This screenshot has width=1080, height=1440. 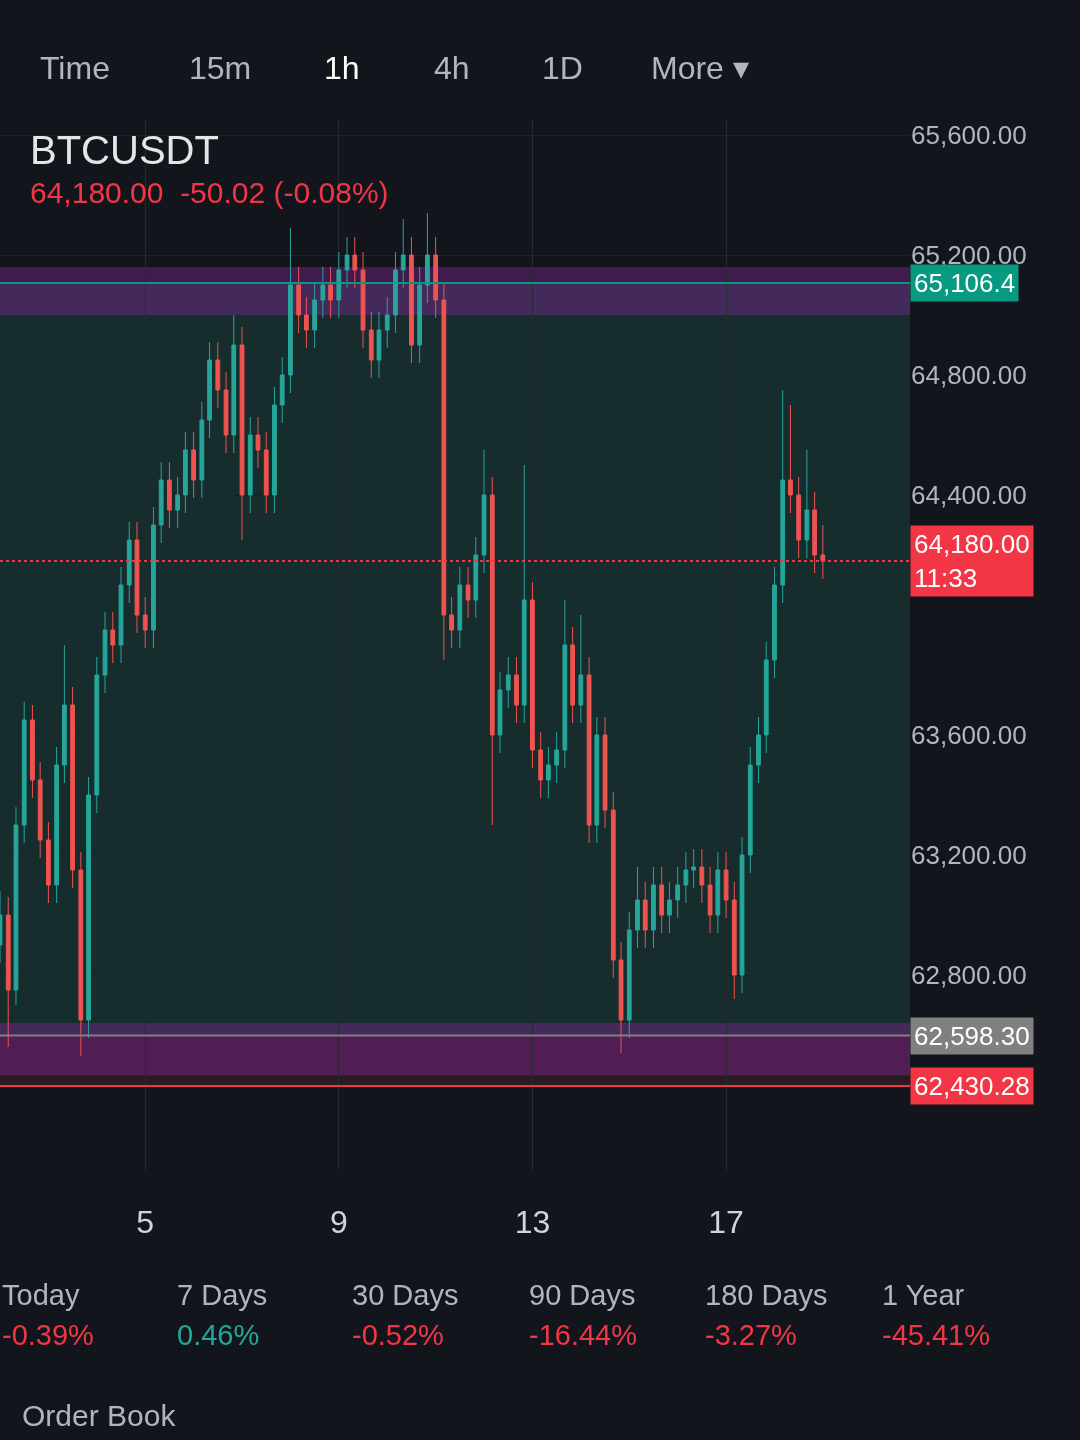 I want to click on text: 4h, so click(x=452, y=68).